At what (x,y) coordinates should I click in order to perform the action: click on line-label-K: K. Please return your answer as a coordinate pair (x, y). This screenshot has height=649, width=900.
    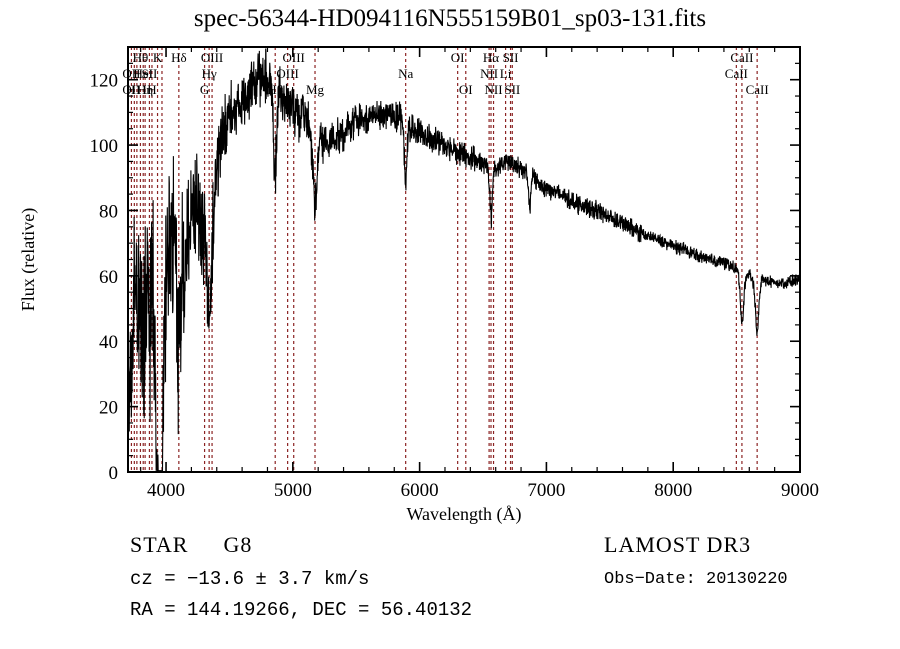
    Looking at the image, I should click on (158, 57).